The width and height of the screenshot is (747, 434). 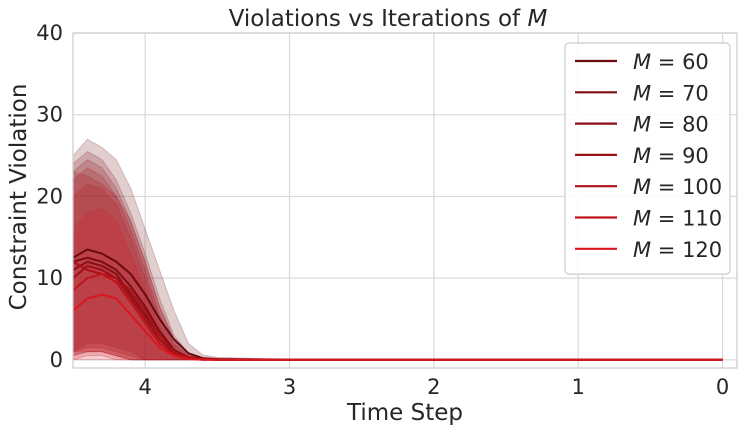 I want to click on y-tick-label: 10, so click(x=49, y=278).